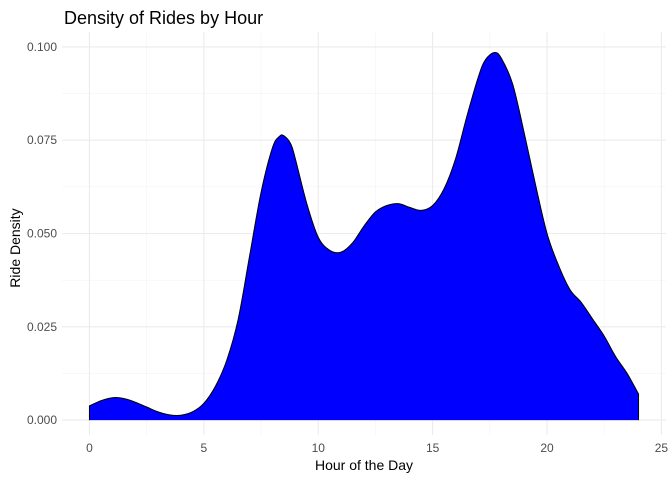  Describe the element at coordinates (319, 448) in the screenshot. I see `x-tick-label: 10` at that location.